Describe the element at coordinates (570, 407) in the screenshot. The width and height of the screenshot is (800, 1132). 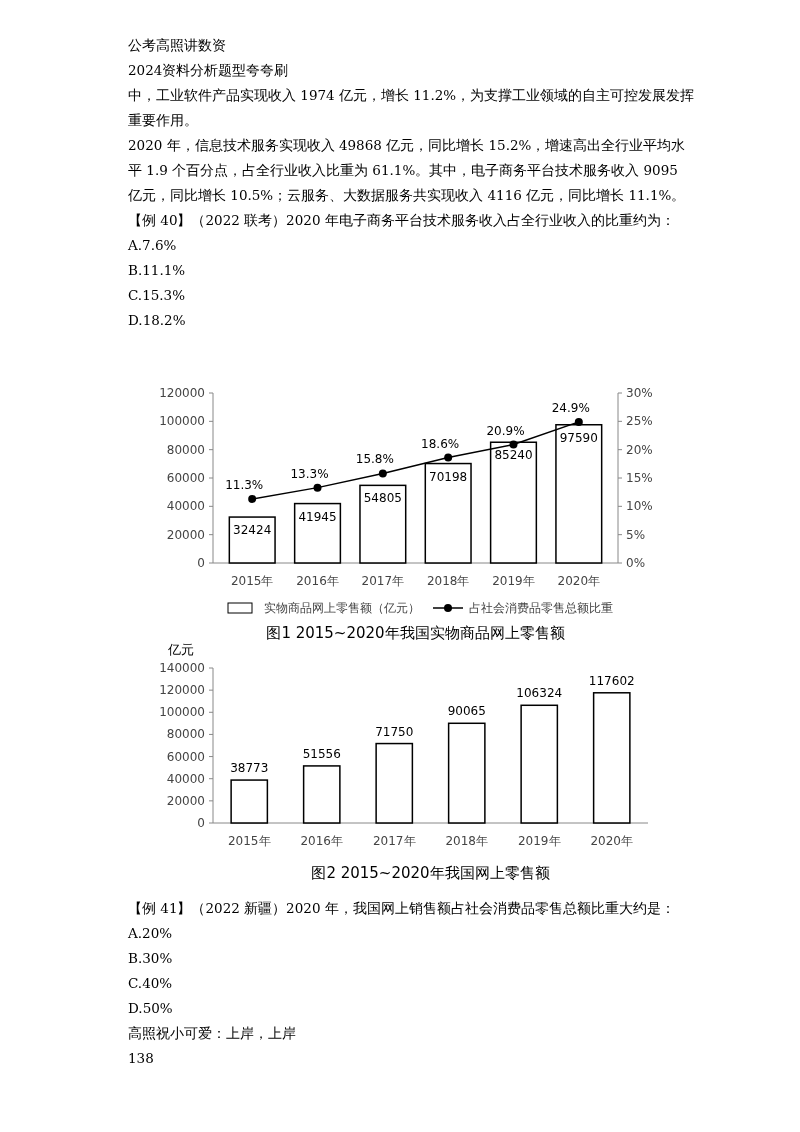
I see `data-label: 24.9%` at that location.